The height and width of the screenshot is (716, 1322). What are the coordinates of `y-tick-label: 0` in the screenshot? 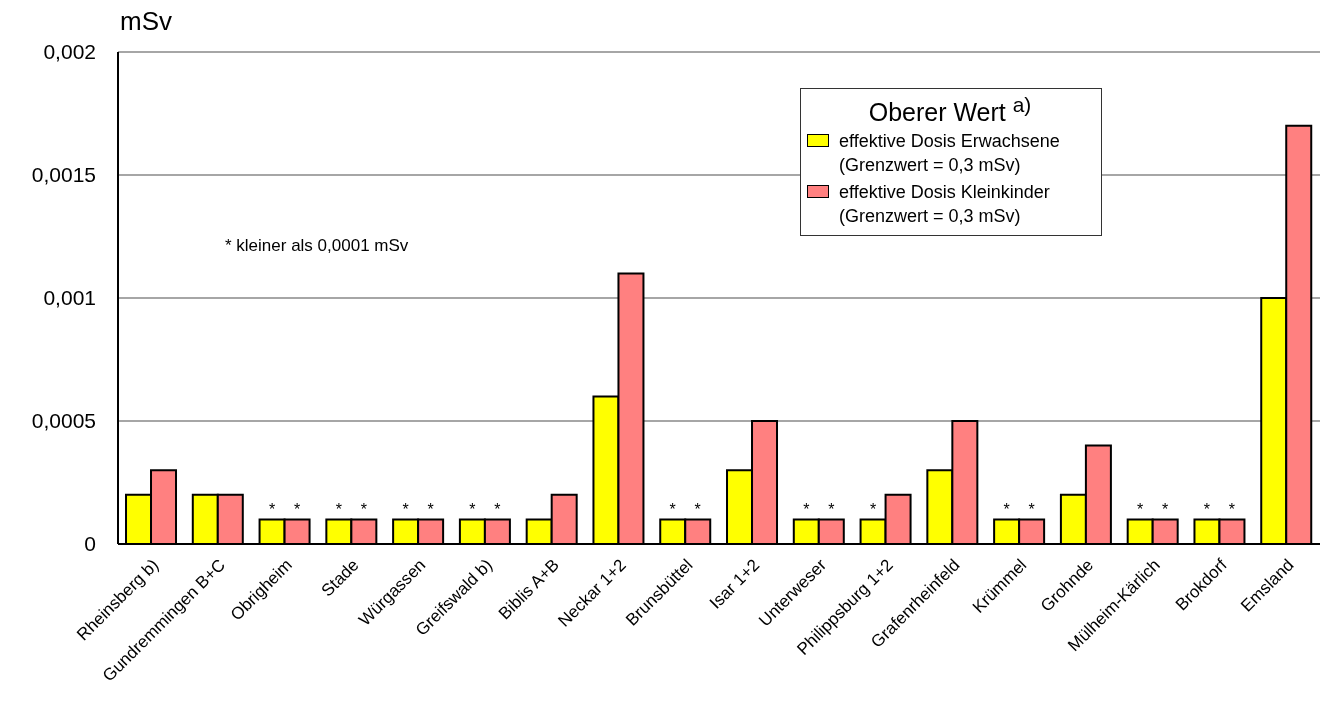 It's located at (90, 544).